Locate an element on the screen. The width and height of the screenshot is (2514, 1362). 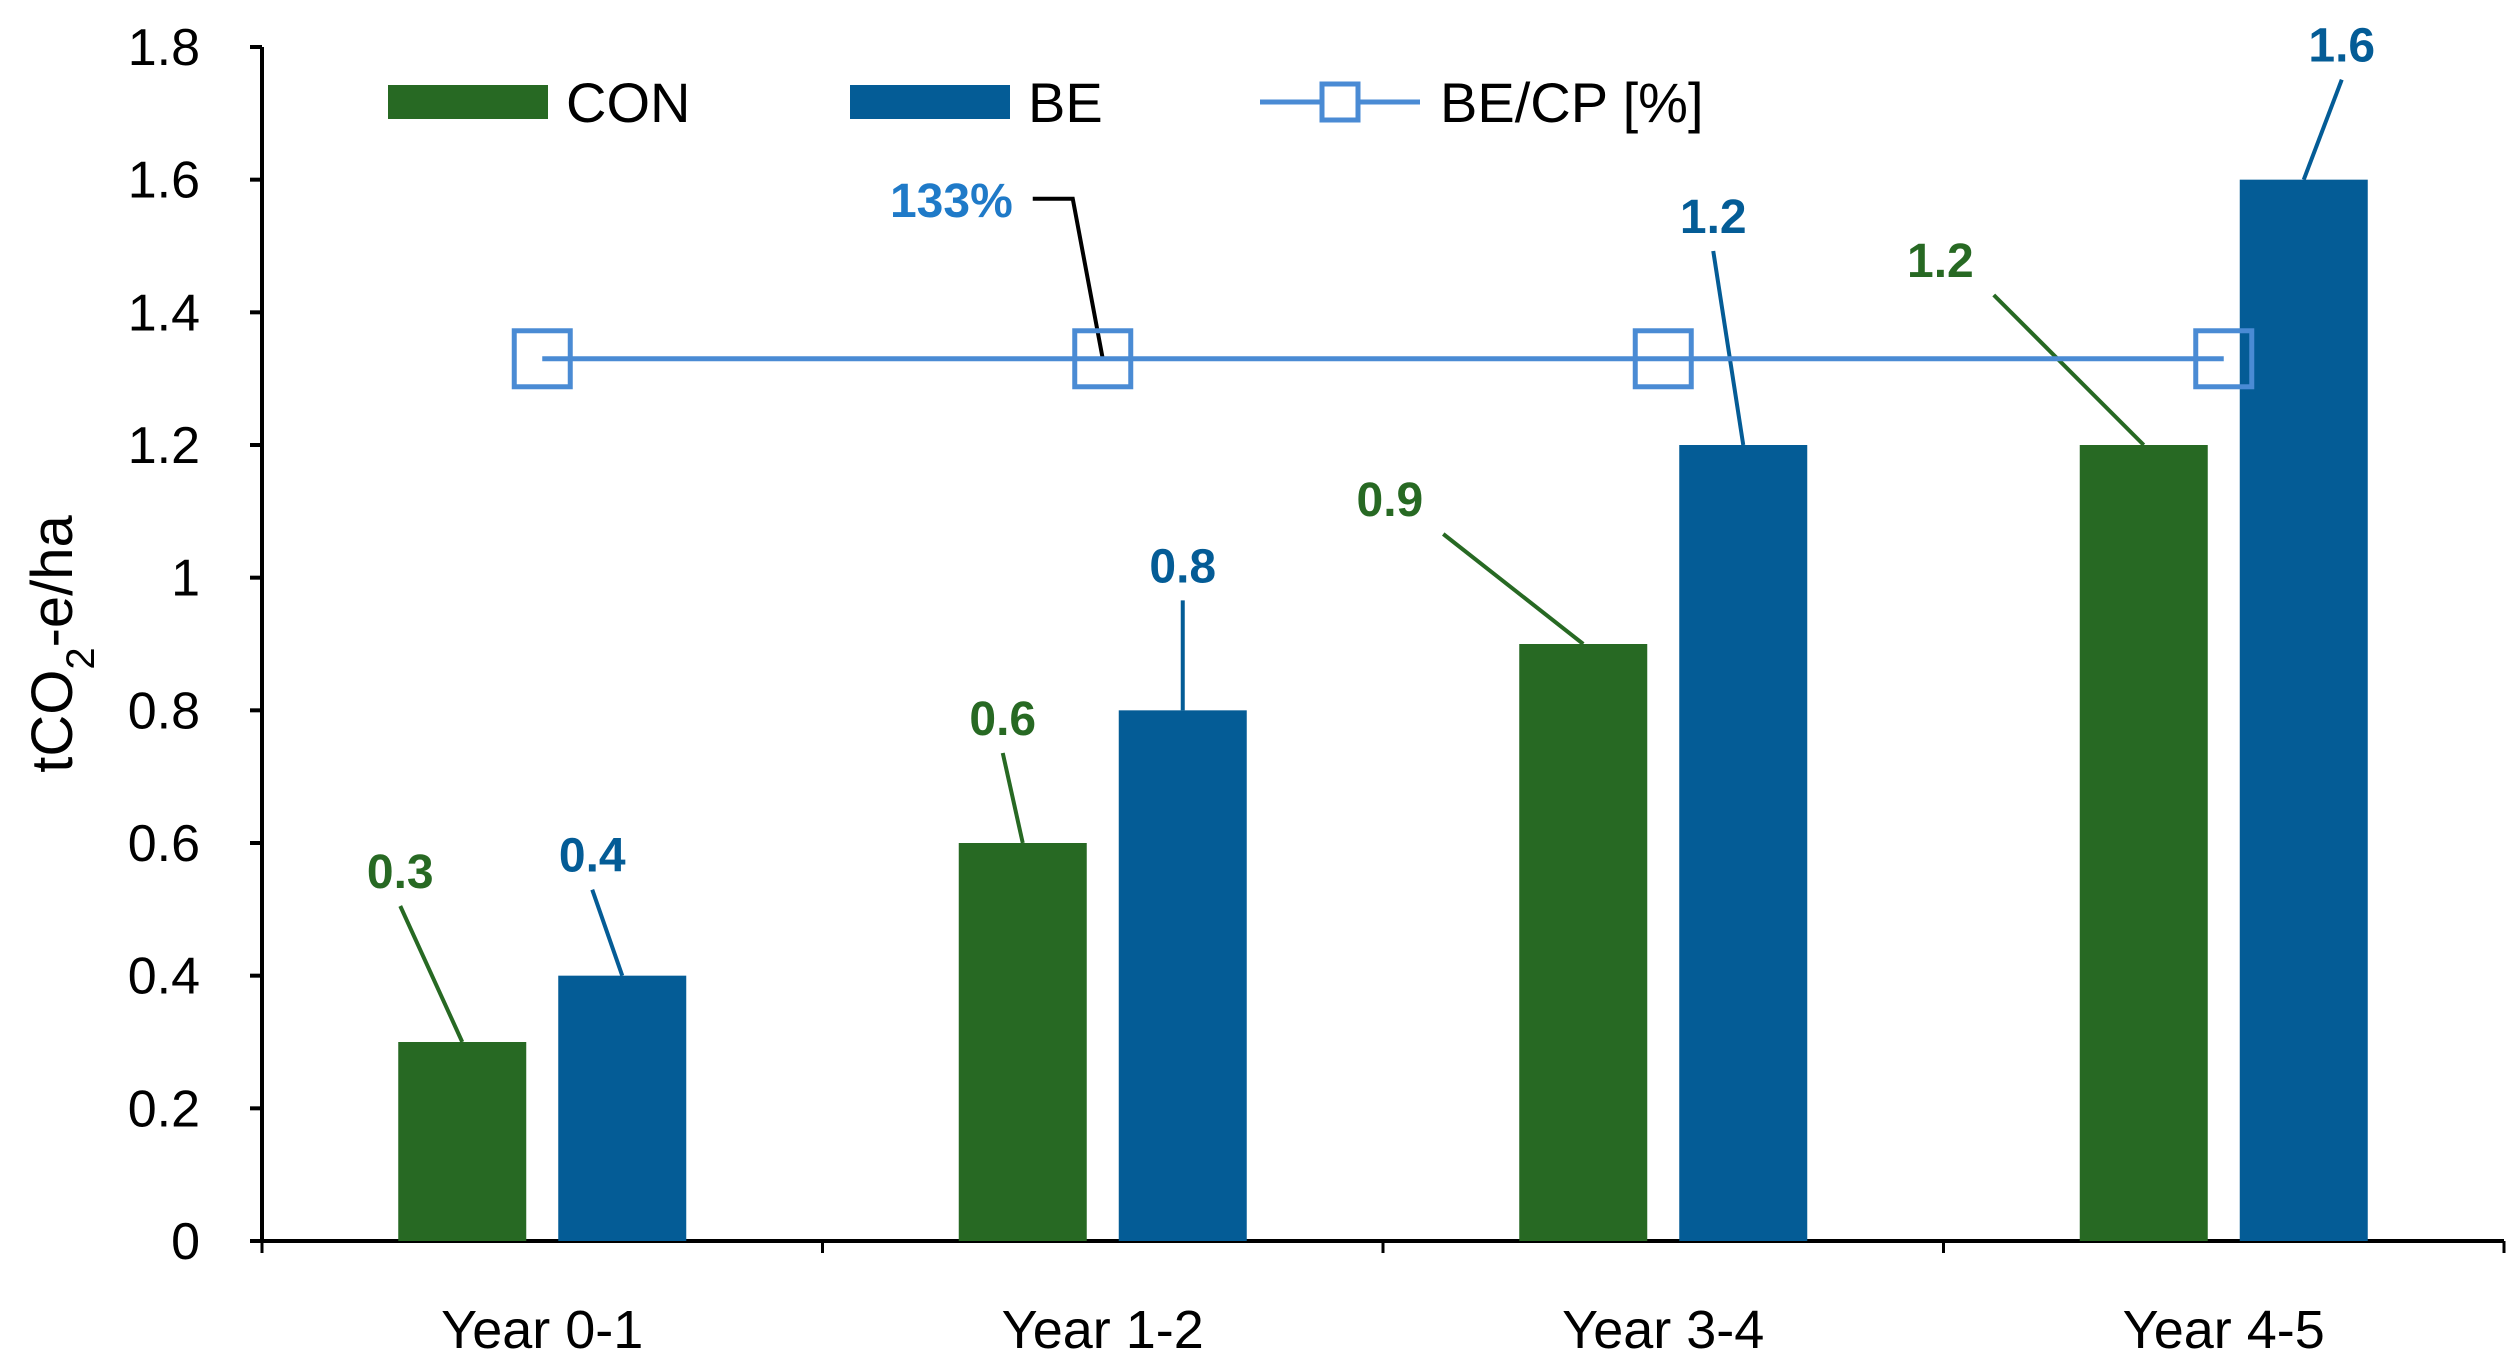
legend-label-con: CON is located at coordinates (628, 102).